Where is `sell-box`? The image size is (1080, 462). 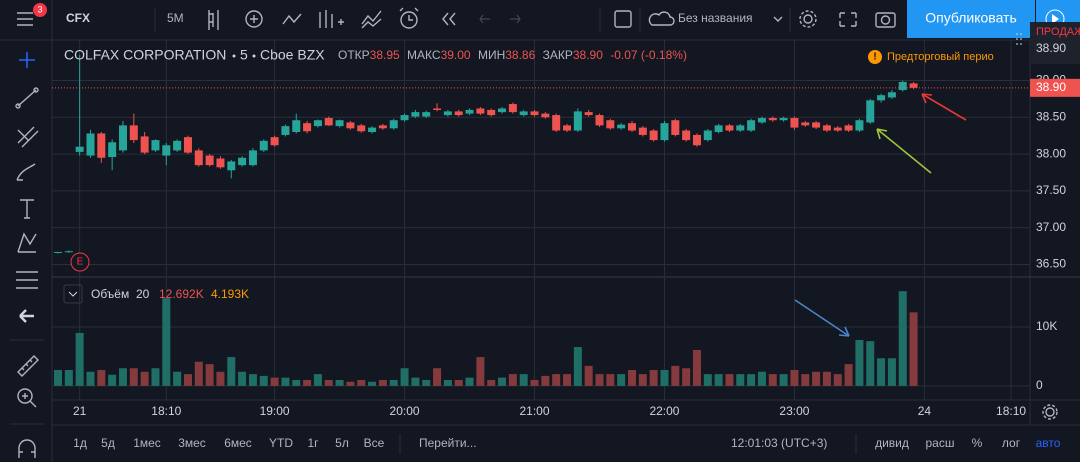
sell-box is located at coordinates (1055, 43).